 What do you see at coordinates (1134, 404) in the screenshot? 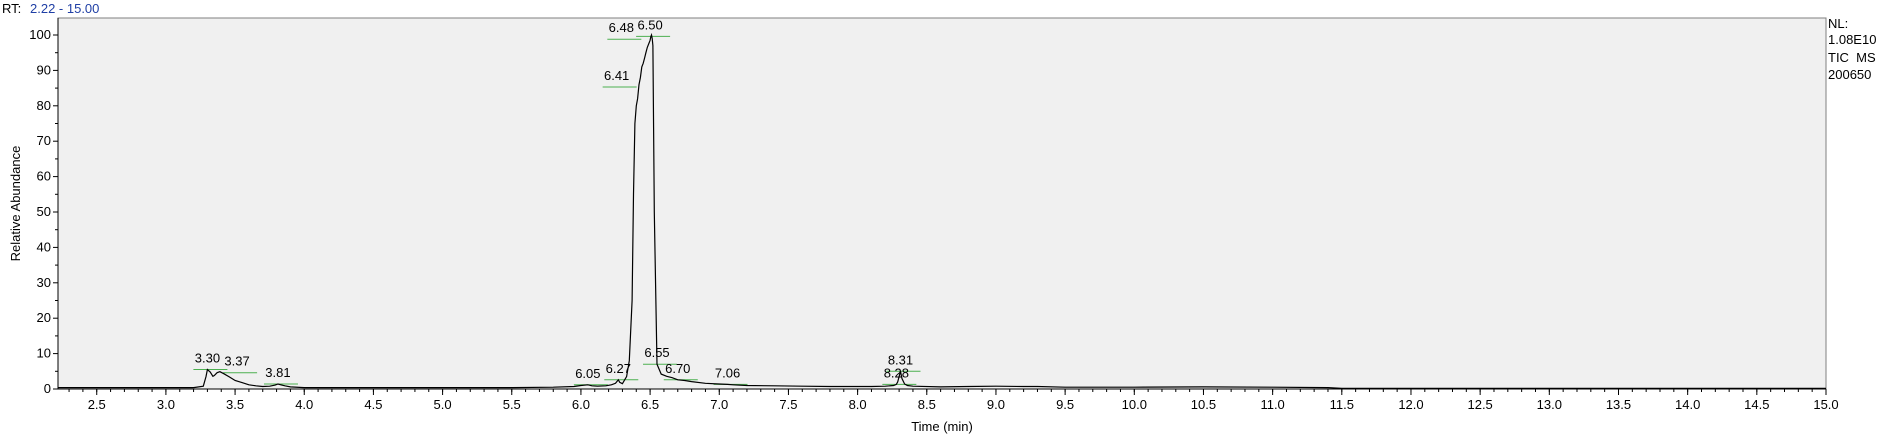
I see `x-tick-label: 10.0` at bounding box center [1134, 404].